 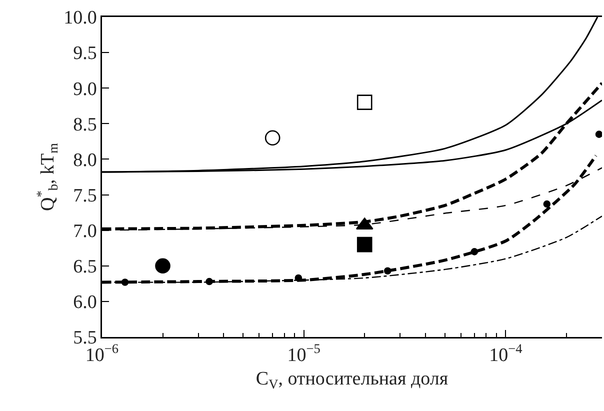 What do you see at coordinates (85, 303) in the screenshot?
I see `y-tick-label: 6.0` at bounding box center [85, 303].